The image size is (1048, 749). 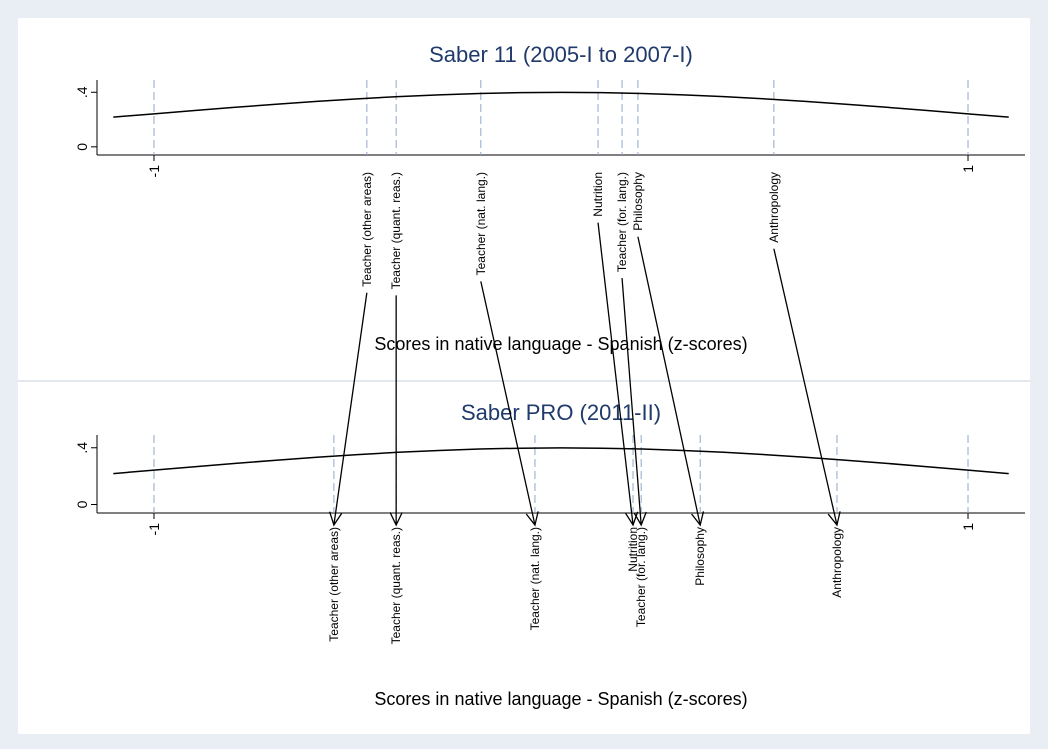 I want to click on chart-title: Saber PRO (2011-II), so click(x=561, y=412).